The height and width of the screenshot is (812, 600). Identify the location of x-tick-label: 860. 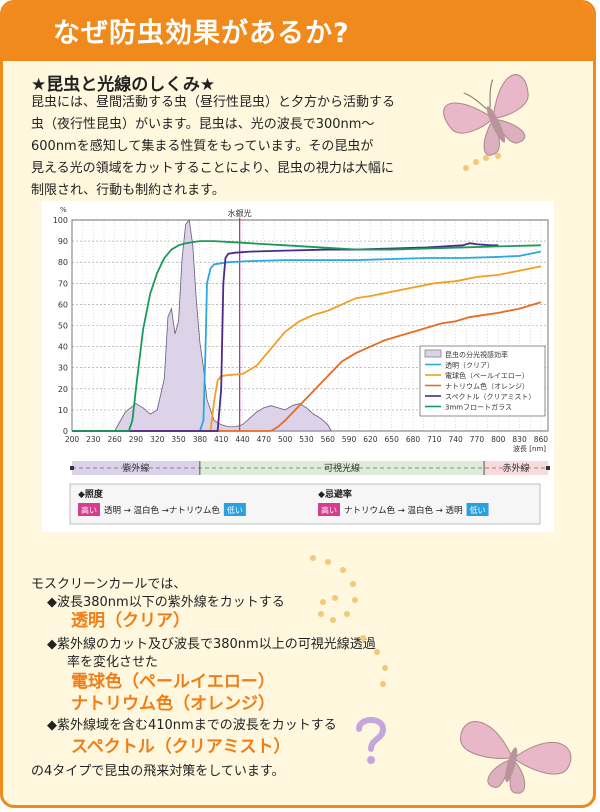
(541, 439).